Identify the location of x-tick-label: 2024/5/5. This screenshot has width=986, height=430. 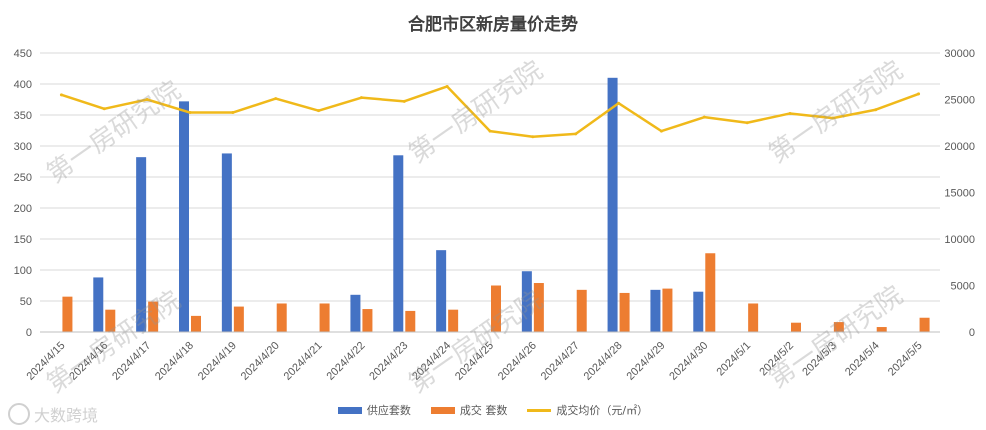
(905, 359).